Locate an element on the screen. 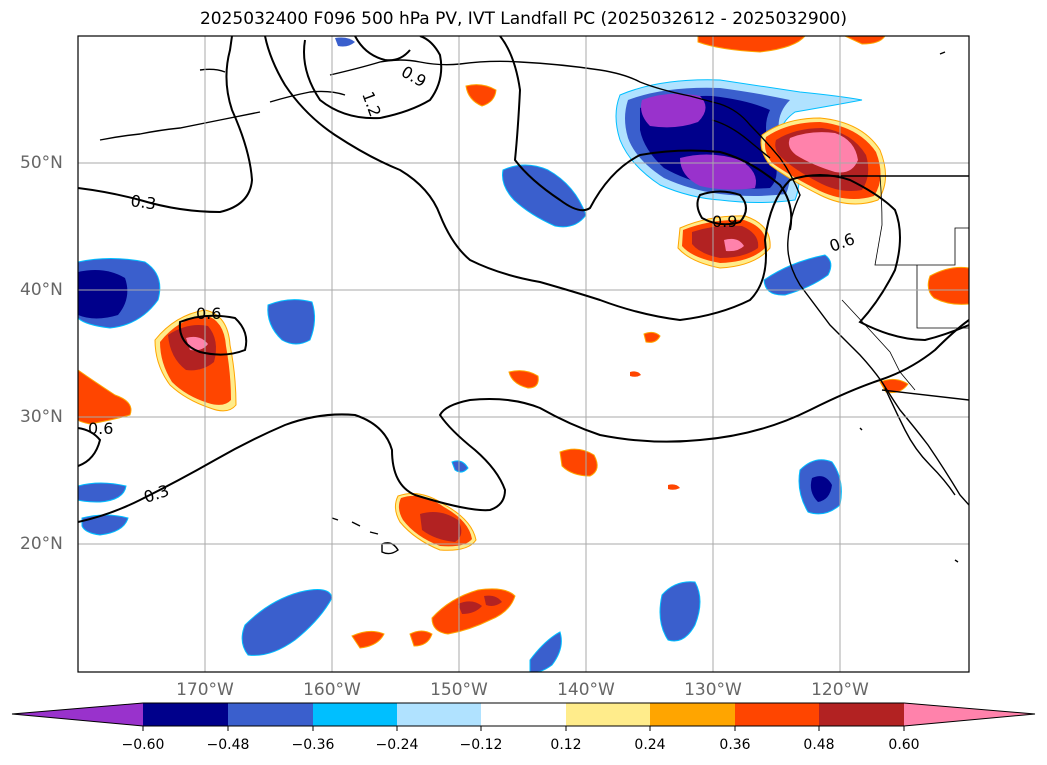 The height and width of the screenshot is (765, 1047). lon-label-170w: 170°W is located at coordinates (205, 690).